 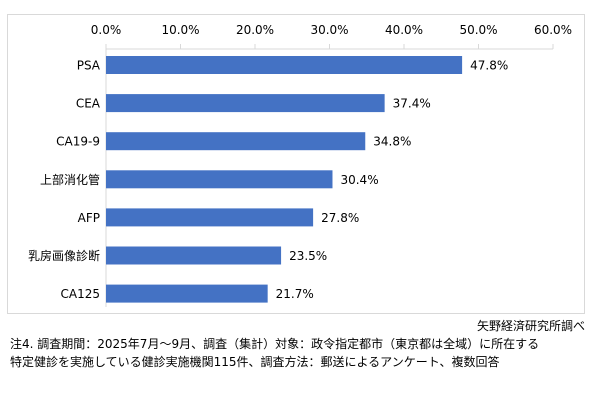 I want to click on category-label: AFP, so click(x=89, y=218).